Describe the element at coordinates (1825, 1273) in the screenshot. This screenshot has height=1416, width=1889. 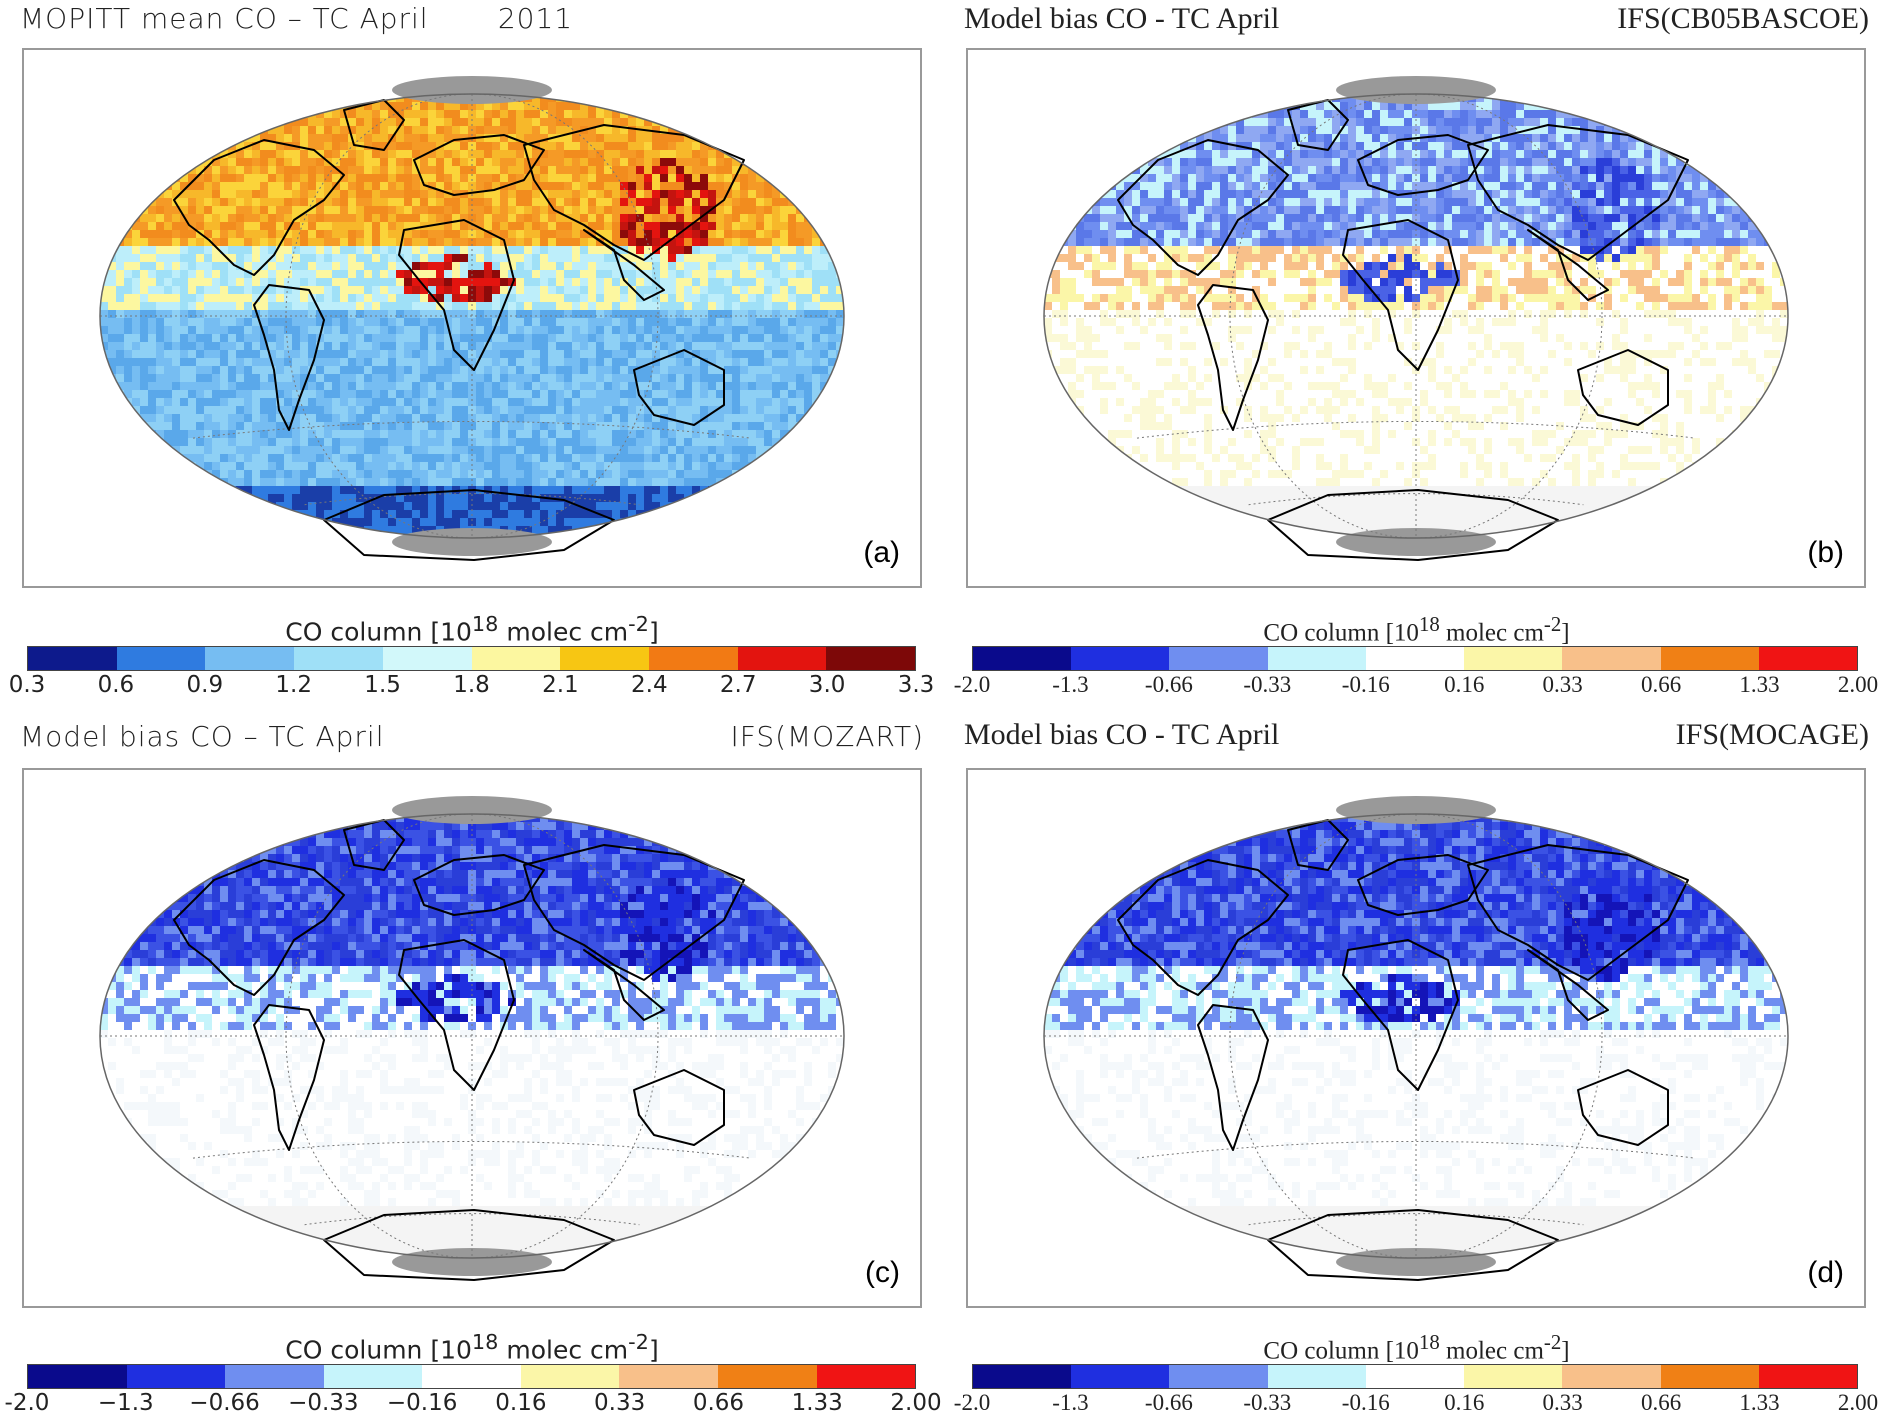
I see `panel-letter: (d)` at that location.